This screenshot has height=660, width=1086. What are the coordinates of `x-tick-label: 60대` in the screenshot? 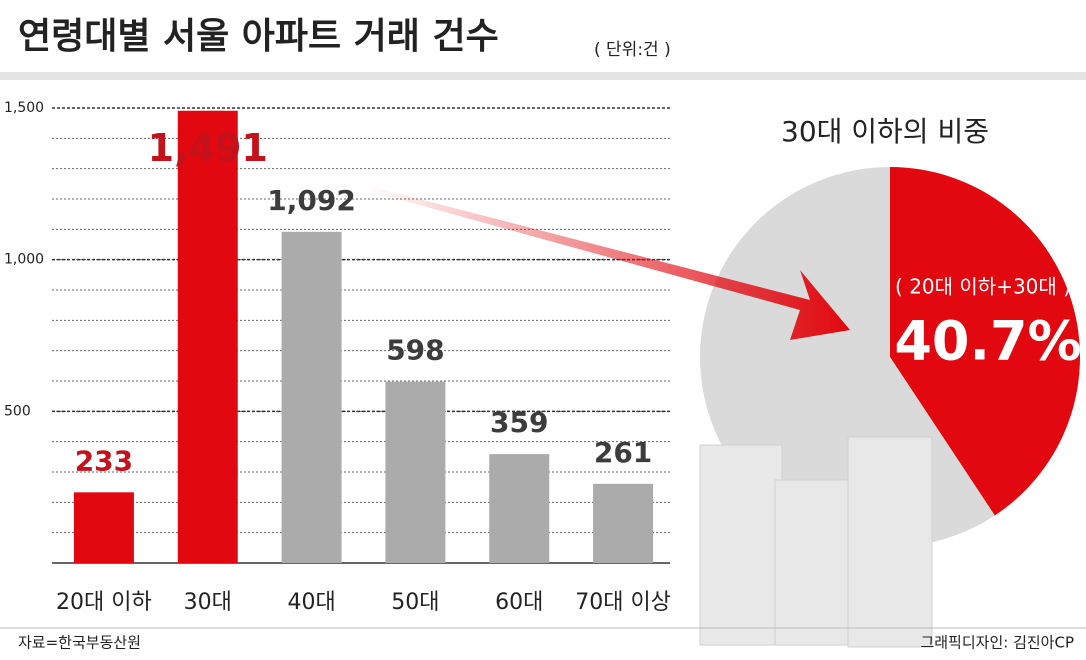 It's located at (519, 602).